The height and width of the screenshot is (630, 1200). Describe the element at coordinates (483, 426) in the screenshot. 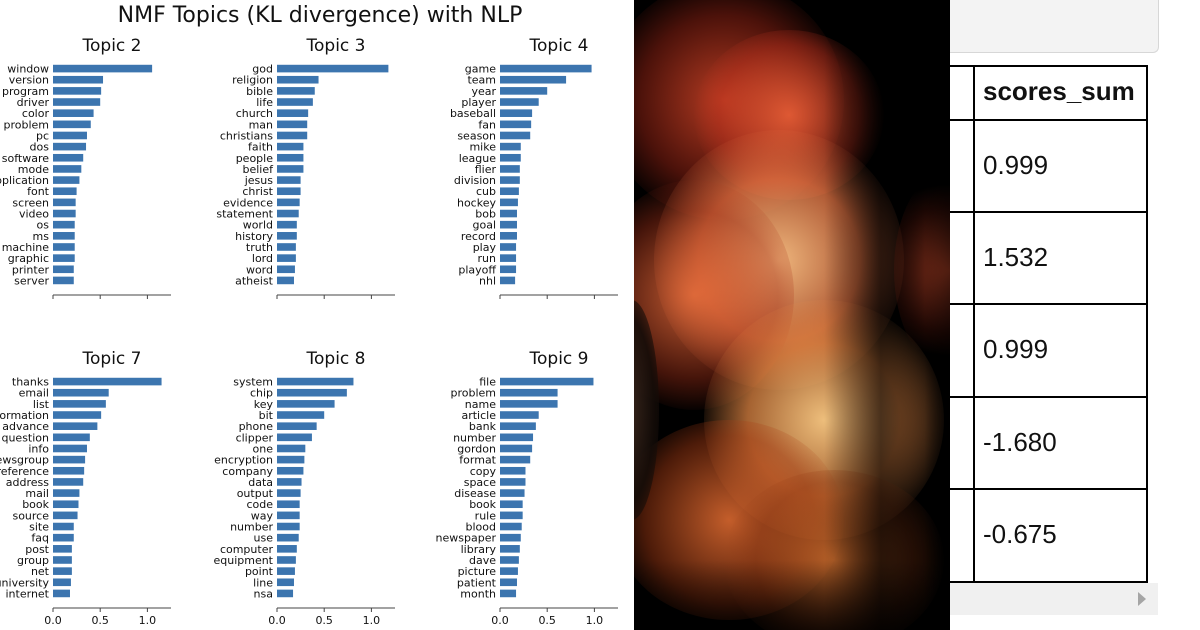

I see `word-label: bank` at that location.